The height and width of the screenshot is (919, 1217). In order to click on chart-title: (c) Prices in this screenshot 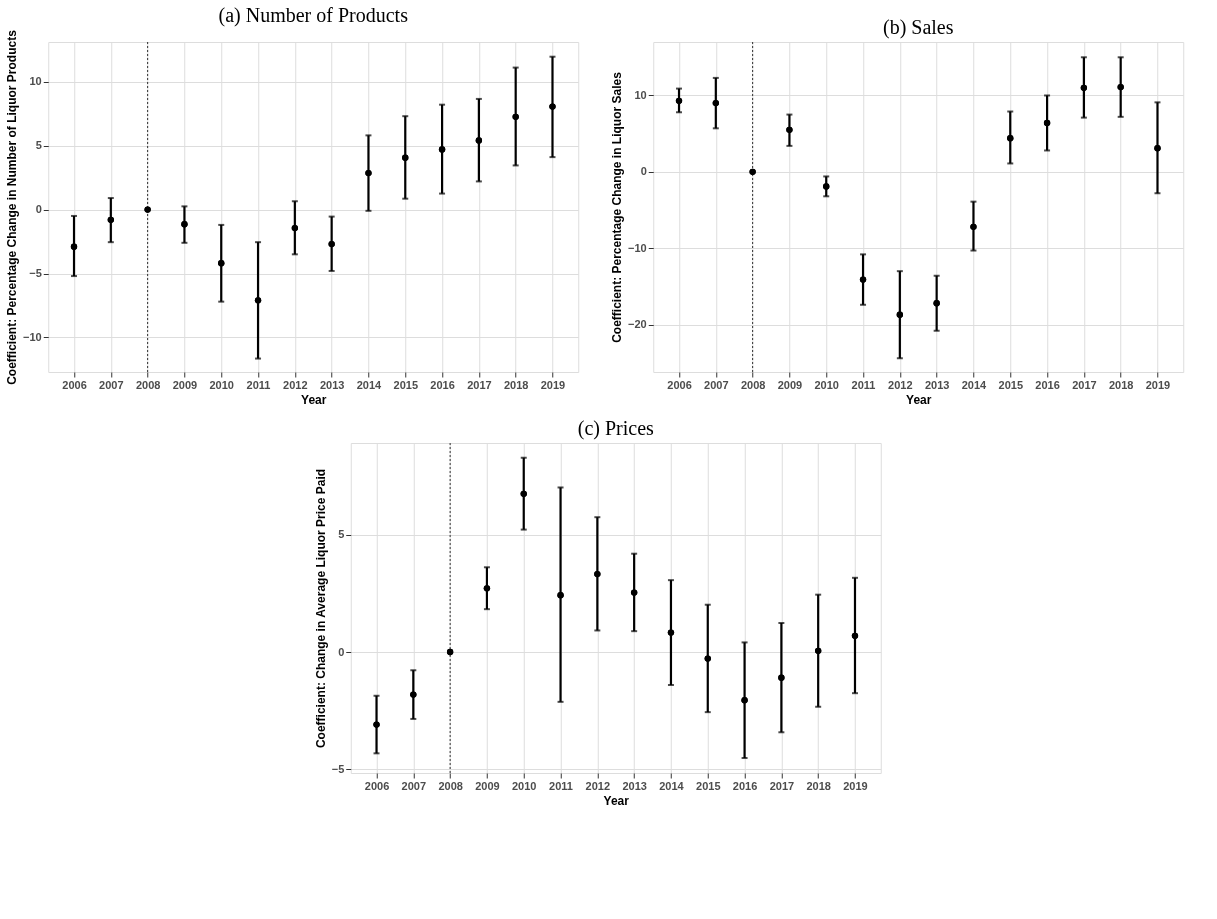, I will do `click(615, 428)`.